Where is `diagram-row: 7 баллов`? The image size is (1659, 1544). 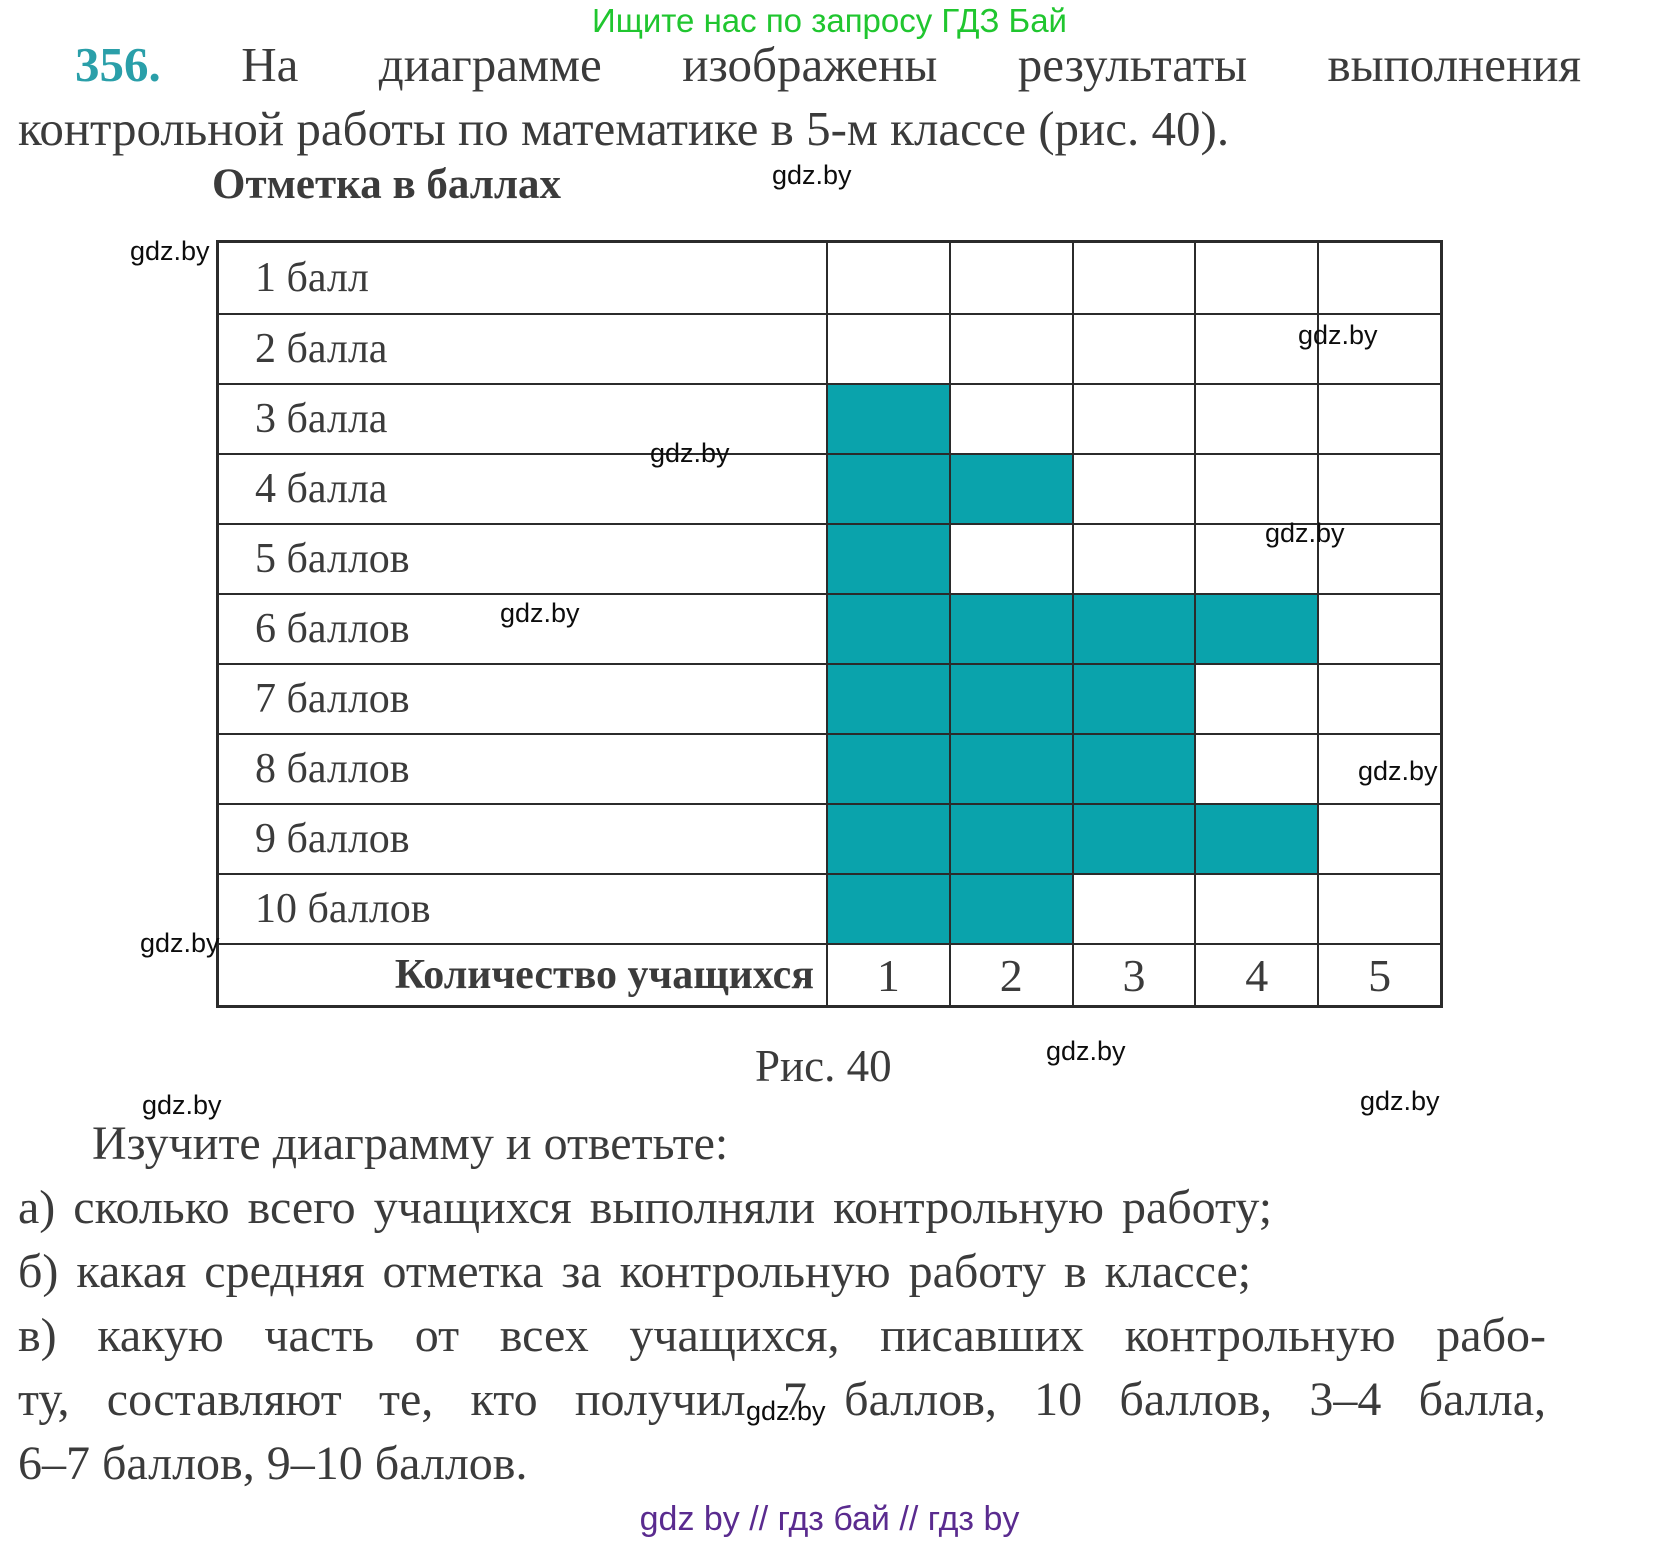
diagram-row: 7 баллов is located at coordinates (829, 698).